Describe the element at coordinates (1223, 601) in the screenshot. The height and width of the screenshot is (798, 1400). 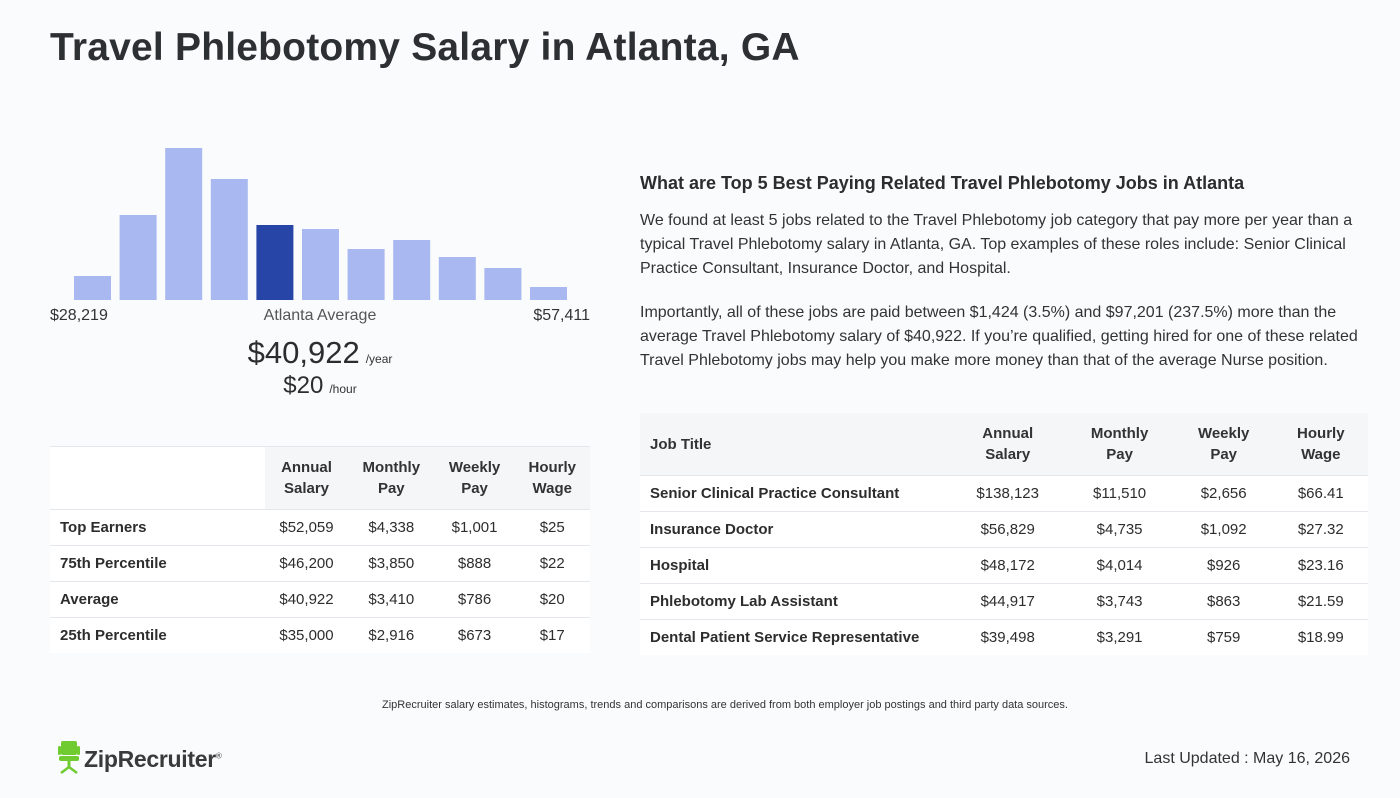
I see `weekly-cell: $863` at that location.